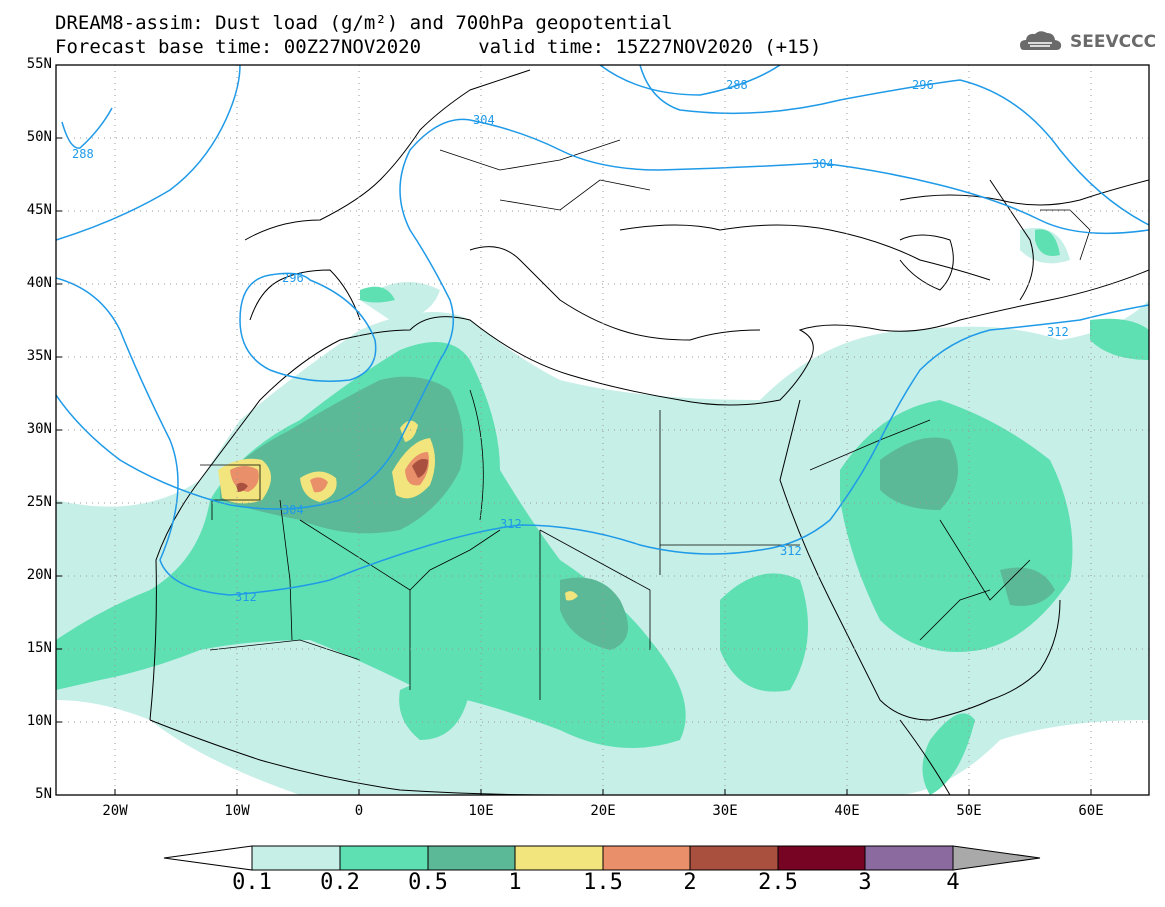 The width and height of the screenshot is (1165, 907). Describe the element at coordinates (725, 811) in the screenshot. I see `lon-label: 30E` at that location.